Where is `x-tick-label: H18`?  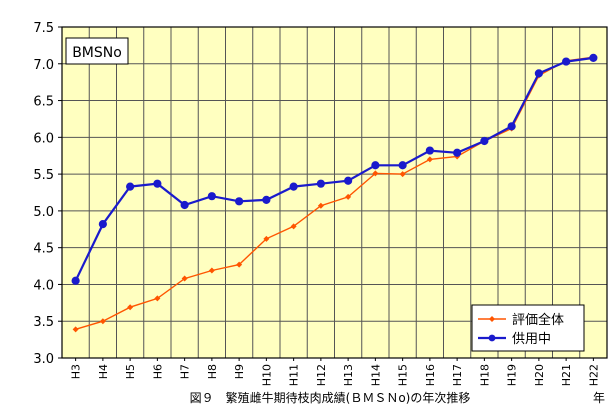
x-tick-label: H18 is located at coordinates (484, 375).